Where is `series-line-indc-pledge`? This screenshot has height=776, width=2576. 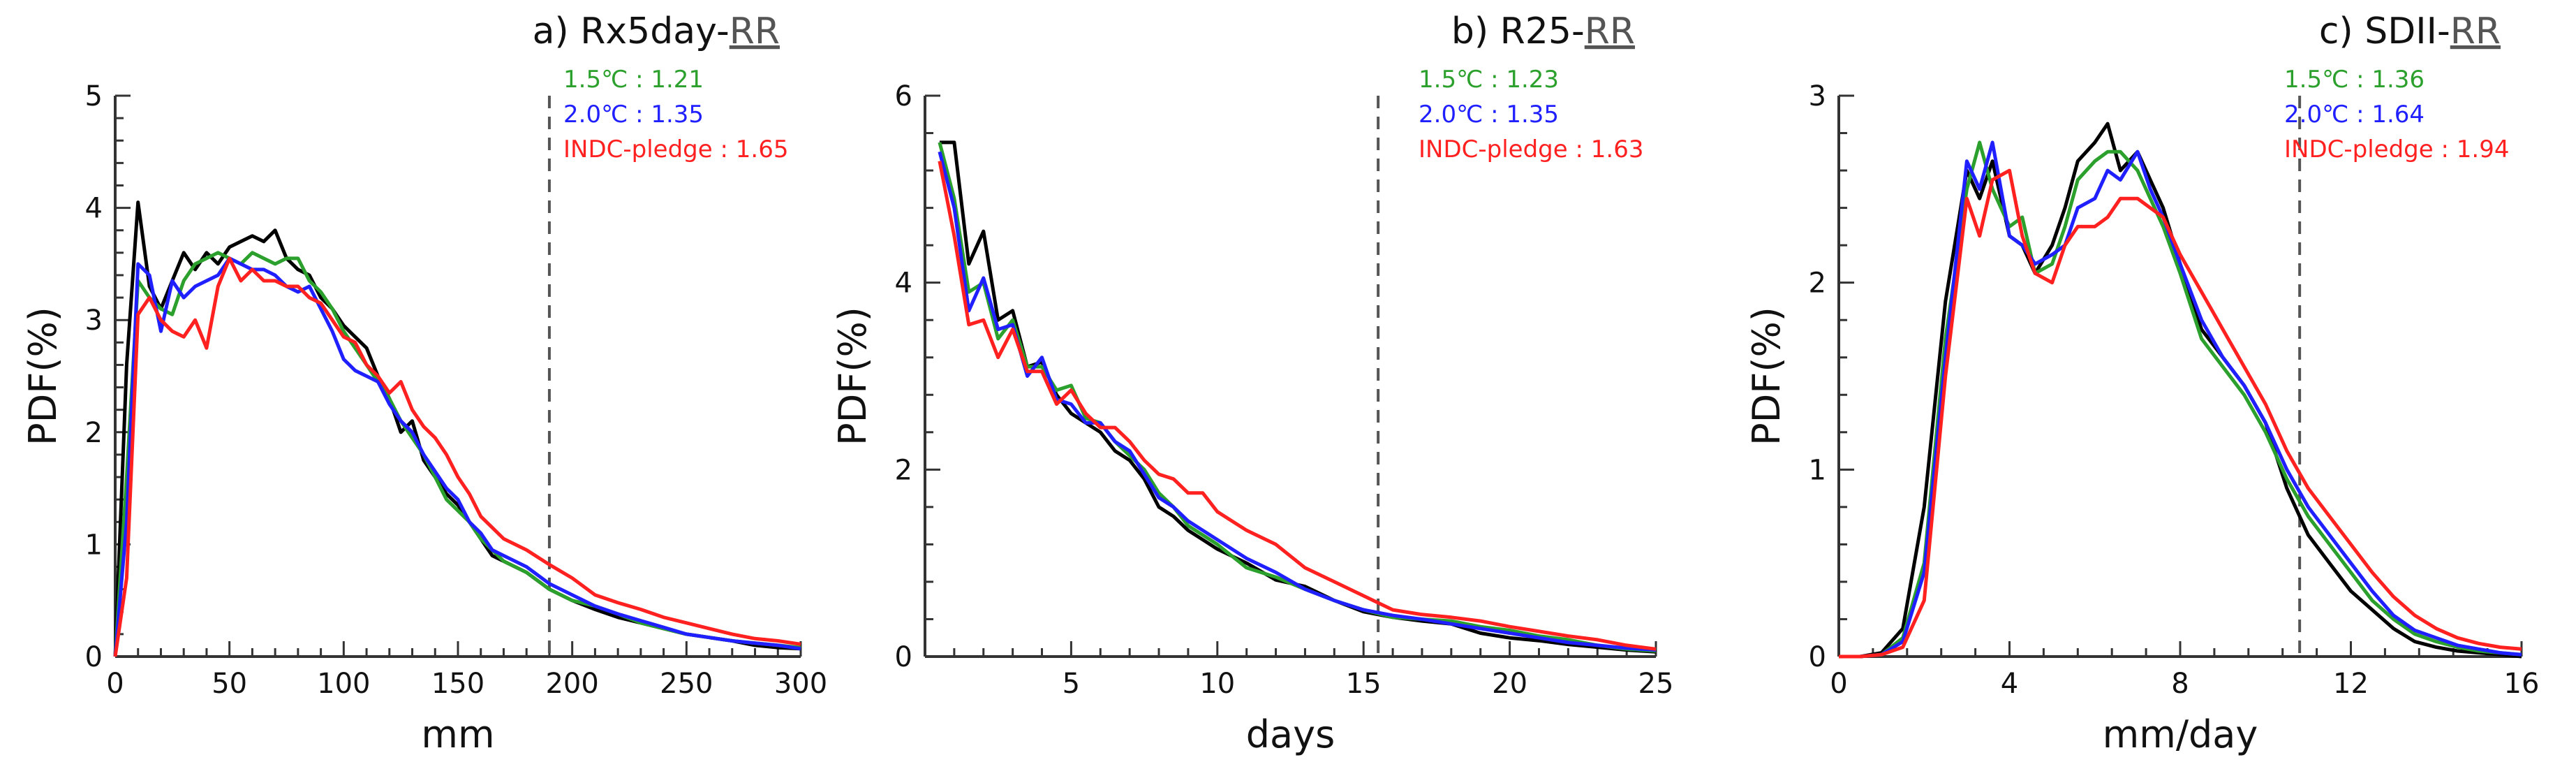
series-line-indc-pledge is located at coordinates (457, 457).